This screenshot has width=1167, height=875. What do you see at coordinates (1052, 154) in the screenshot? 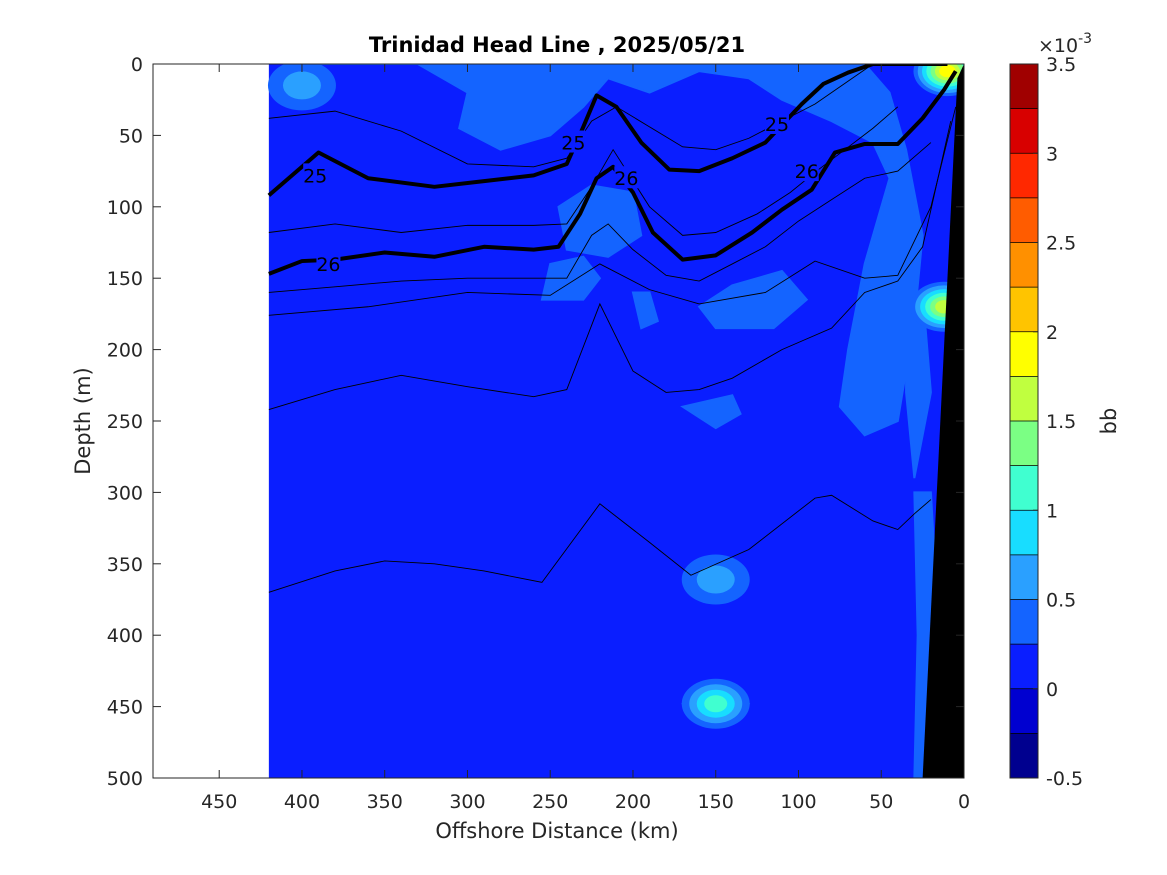
I see `colorbar-tick-label: 3` at bounding box center [1052, 154].